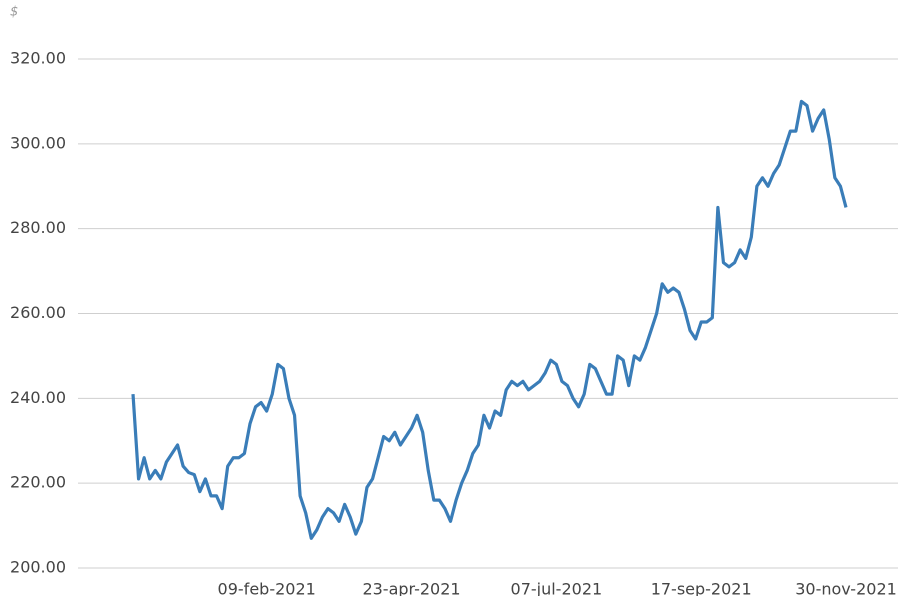 Image resolution: width=910 pixels, height=596 pixels. Describe the element at coordinates (38, 227) in the screenshot. I see `y-tick-label: 280.00` at that location.